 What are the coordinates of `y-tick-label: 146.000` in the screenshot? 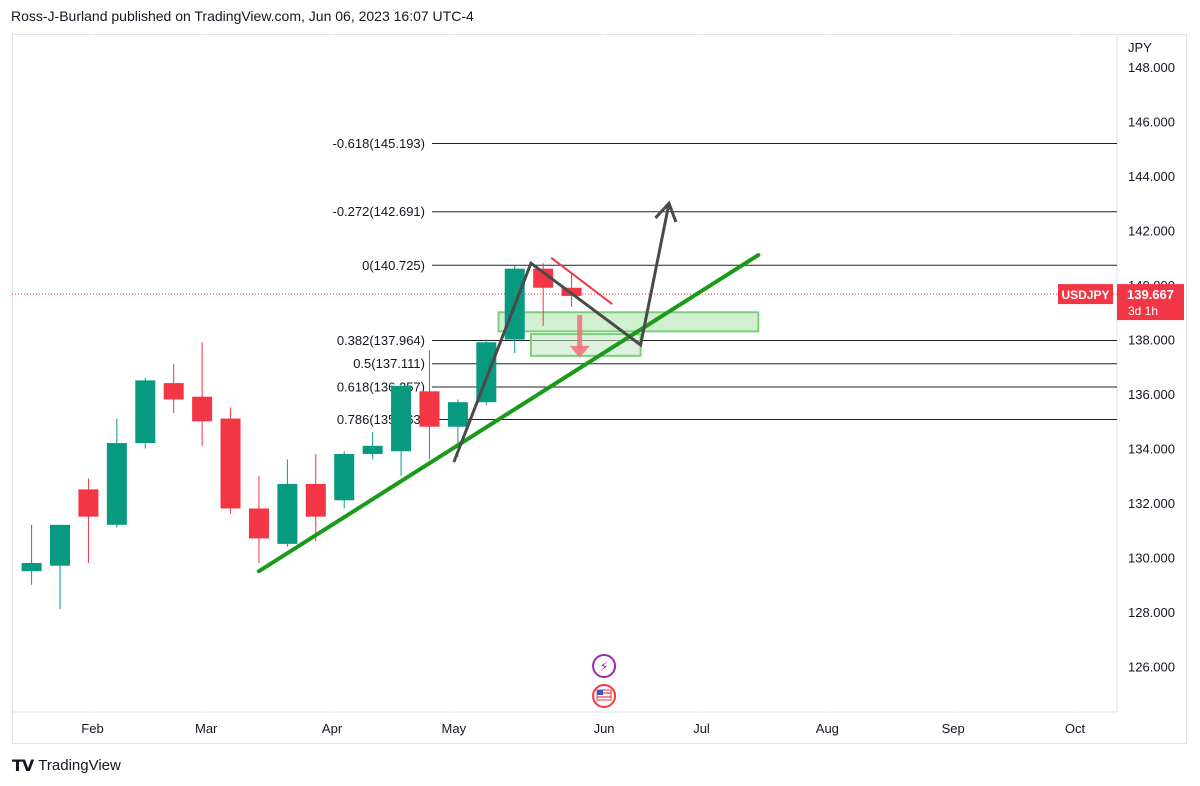 It's located at (1151, 122).